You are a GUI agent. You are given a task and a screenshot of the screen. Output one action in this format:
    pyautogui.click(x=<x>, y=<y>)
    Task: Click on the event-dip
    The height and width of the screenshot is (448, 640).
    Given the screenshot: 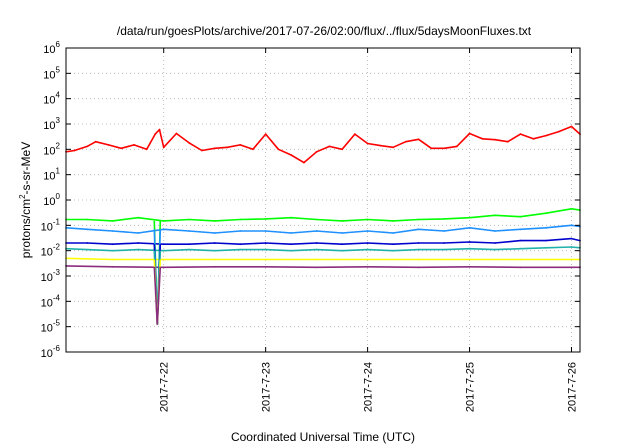 What is the action you would take?
    pyautogui.click(x=157, y=295)
    